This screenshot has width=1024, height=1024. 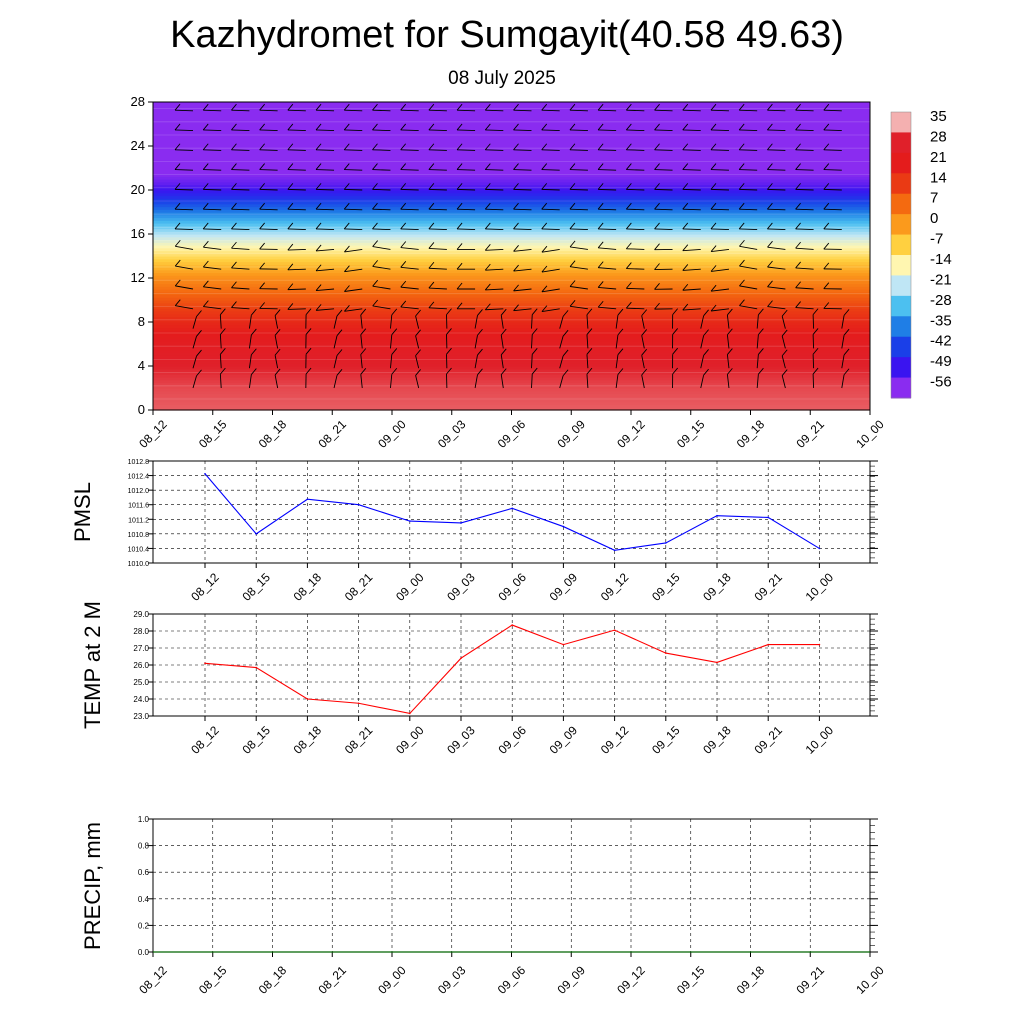 I want to click on y-tick-label: 1011.6, so click(x=138, y=506).